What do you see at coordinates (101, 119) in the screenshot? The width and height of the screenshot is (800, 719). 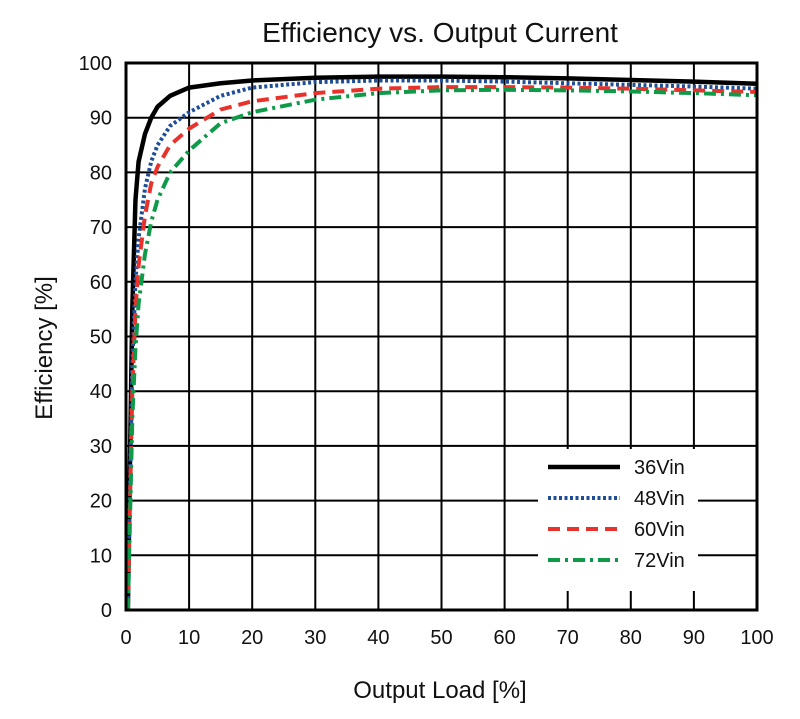 I see `y-tick-label: 90` at bounding box center [101, 119].